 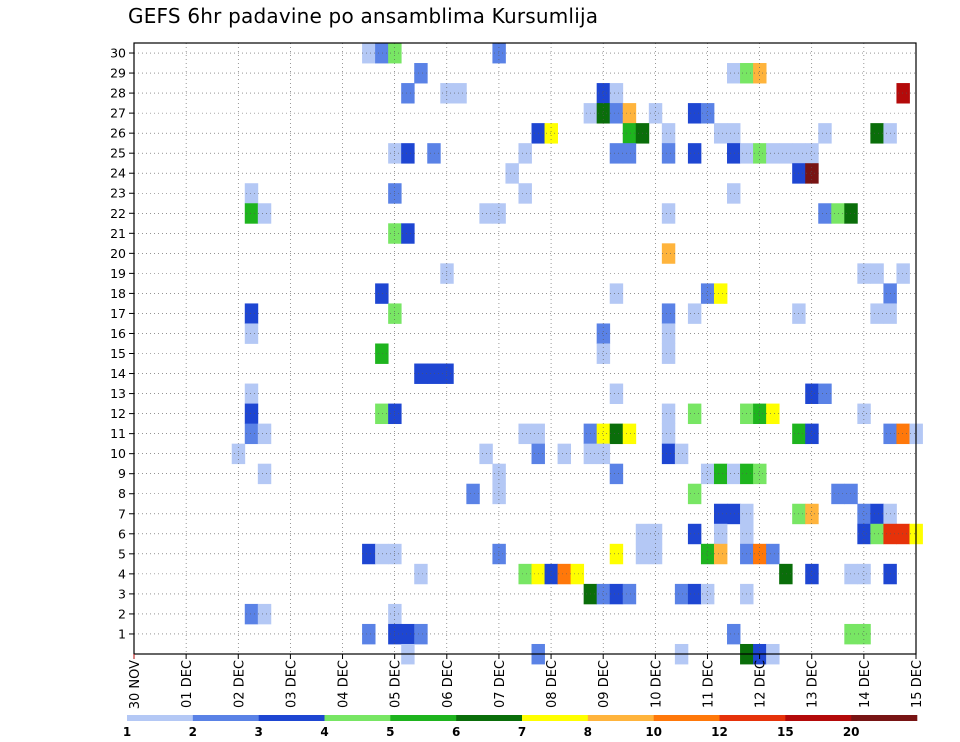 What do you see at coordinates (118, 413) in the screenshot?
I see `y-tick-label: 12` at bounding box center [118, 413].